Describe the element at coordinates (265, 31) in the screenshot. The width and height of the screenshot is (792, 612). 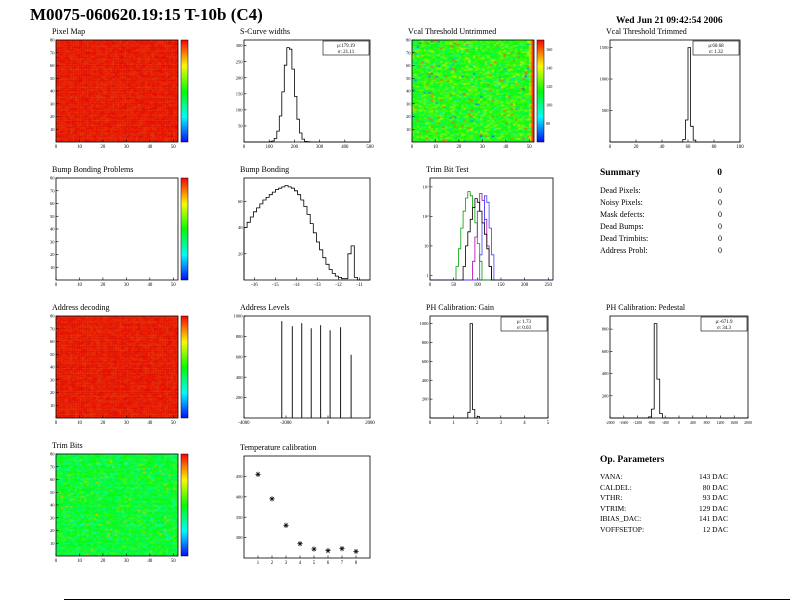
I see `s-curve-widths-title: S-Curve widths` at that location.